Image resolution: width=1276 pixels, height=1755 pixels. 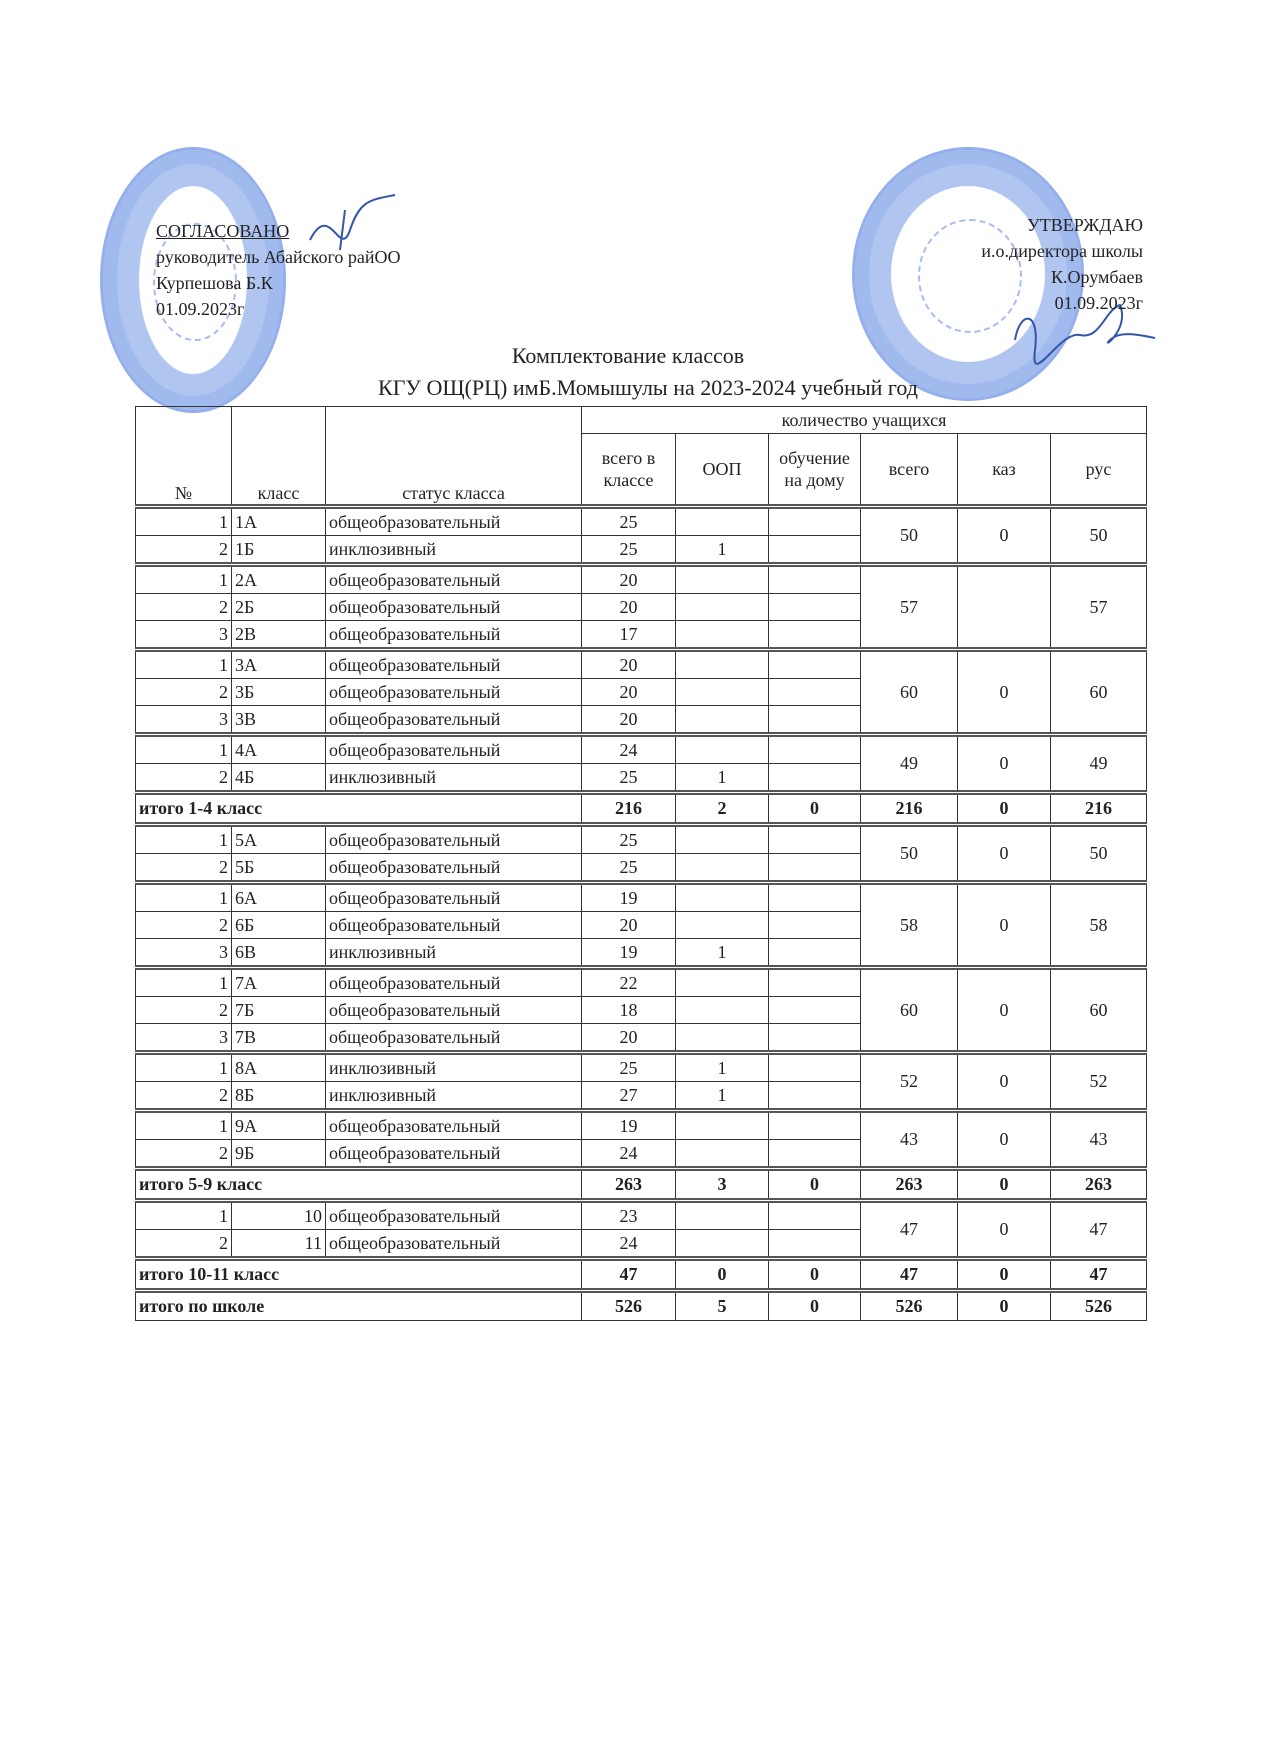 I want to click on row-number: 3, so click(x=183, y=635).